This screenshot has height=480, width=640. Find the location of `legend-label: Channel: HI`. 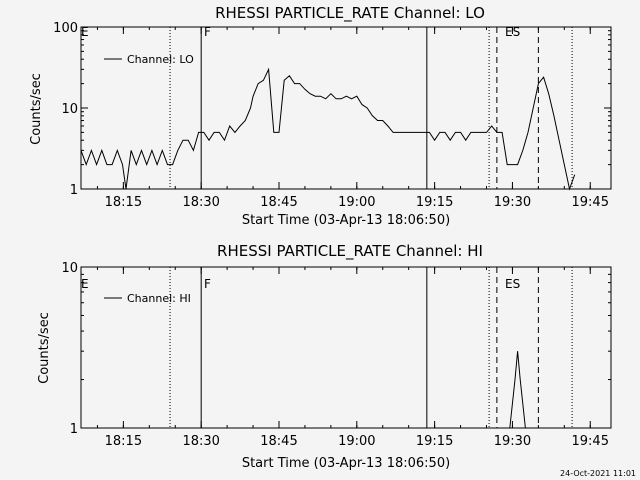

legend-label: Channel: HI is located at coordinates (159, 298).